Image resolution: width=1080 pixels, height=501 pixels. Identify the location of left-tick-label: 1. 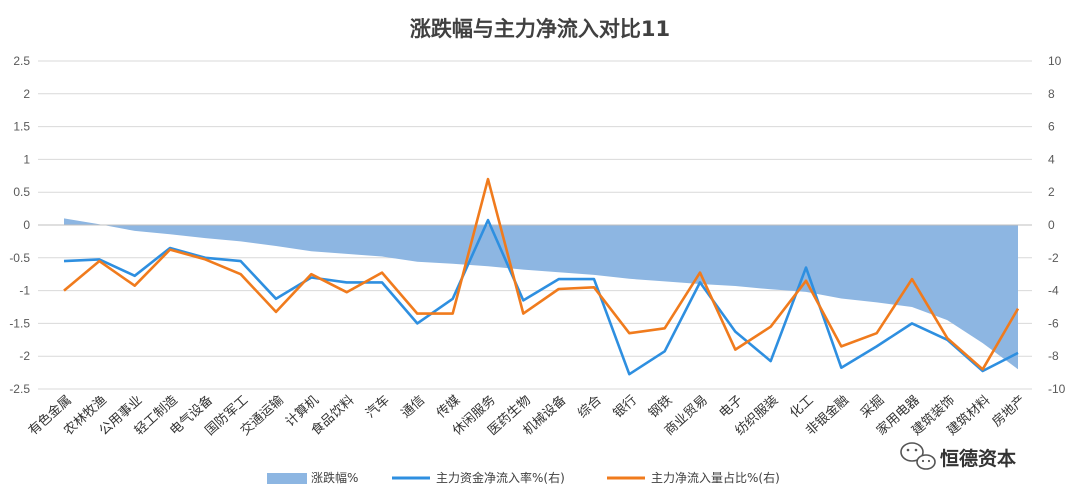
(26, 159).